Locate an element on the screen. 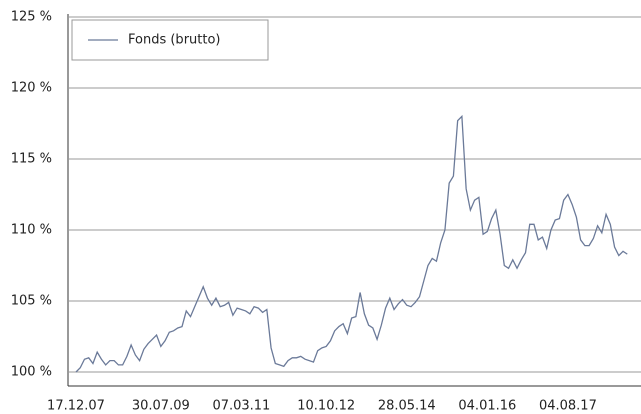 This screenshot has width=641, height=414. x-tick-label: 04.01.16 is located at coordinates (487, 406).